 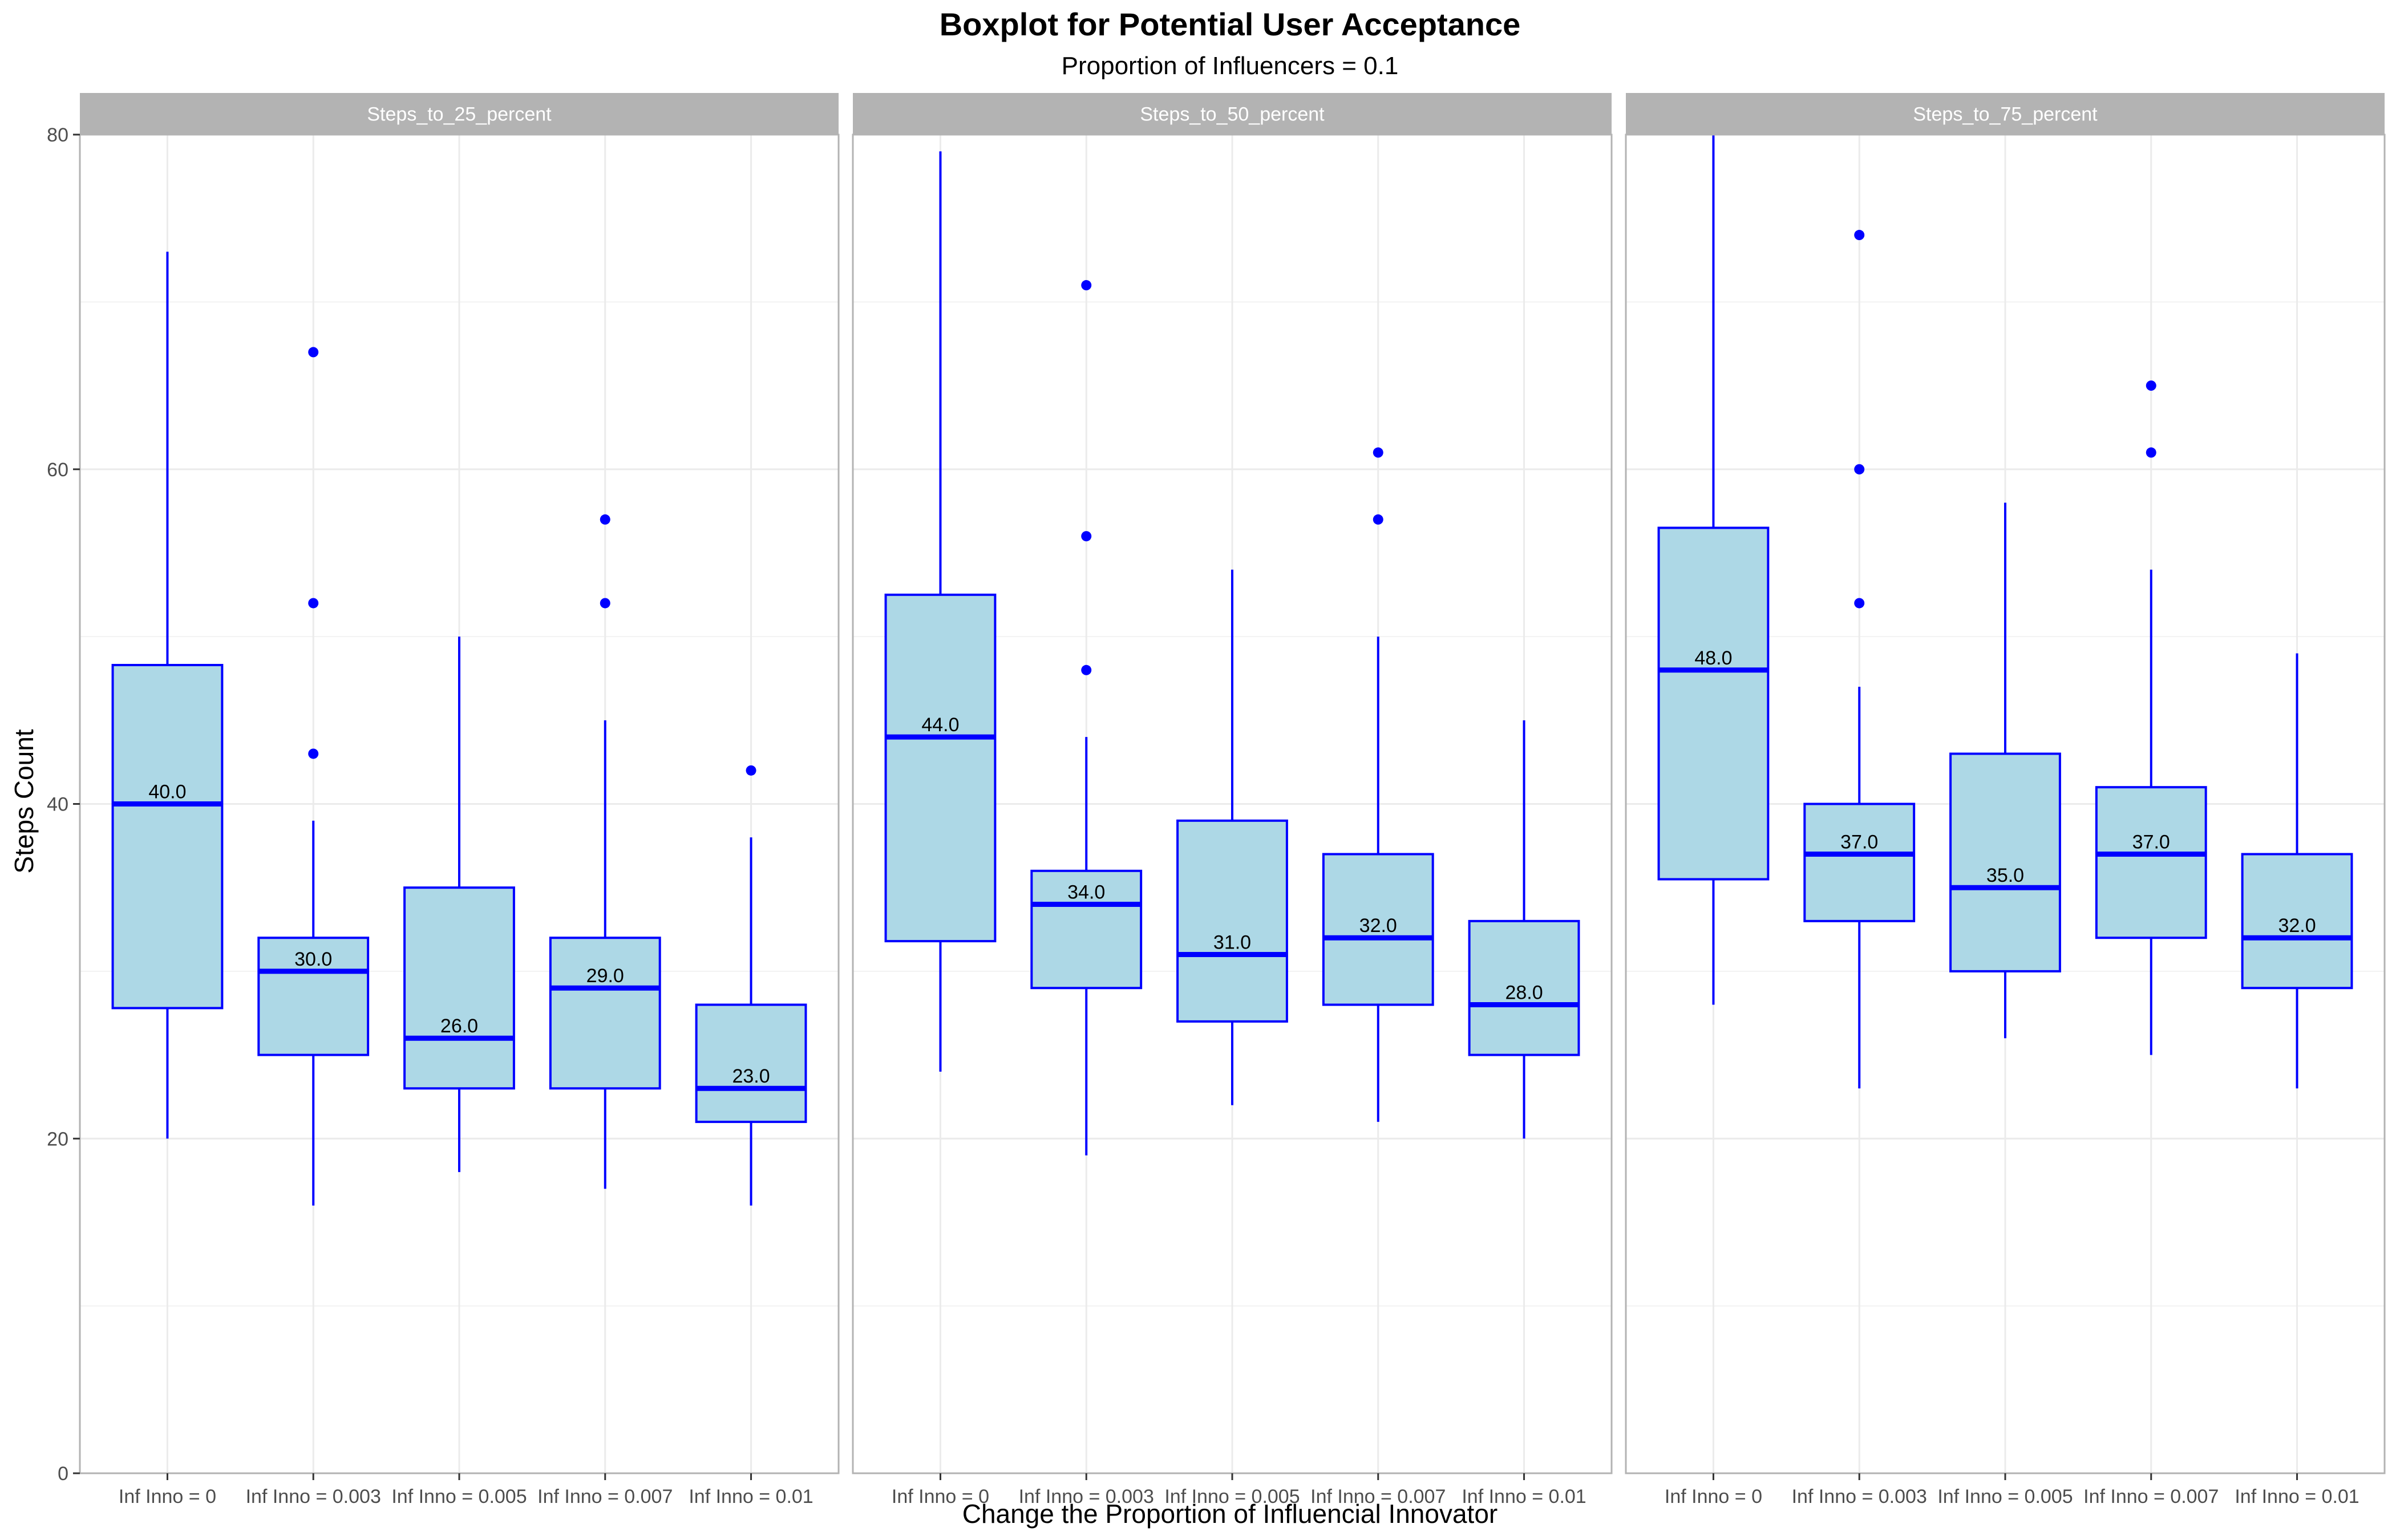 What do you see at coordinates (24, 801) in the screenshot?
I see `y-axis-title: Steps Count` at bounding box center [24, 801].